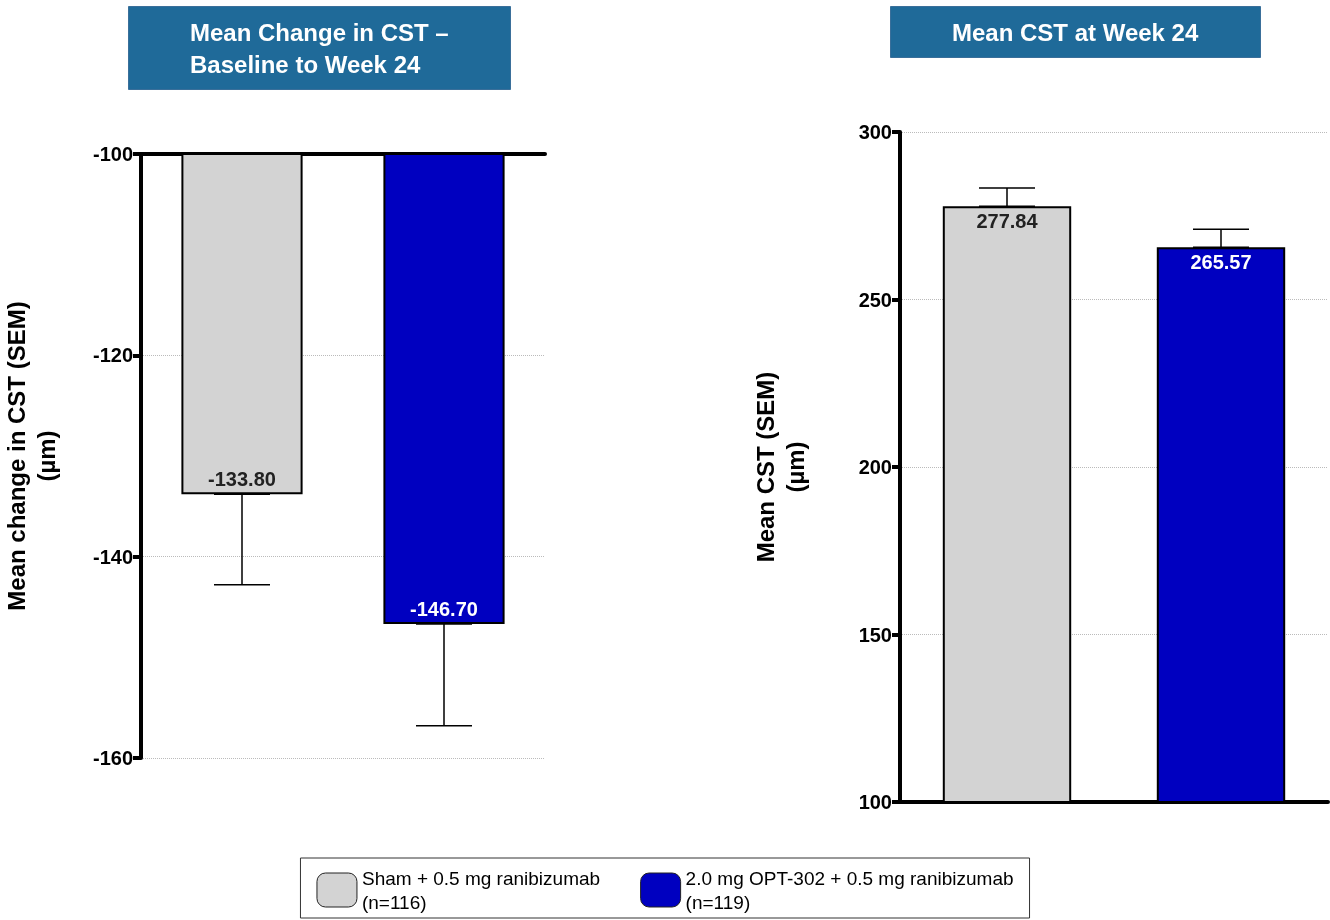 This screenshot has width=1330, height=920. I want to click on data-label: 265.57, so click(1221, 262).